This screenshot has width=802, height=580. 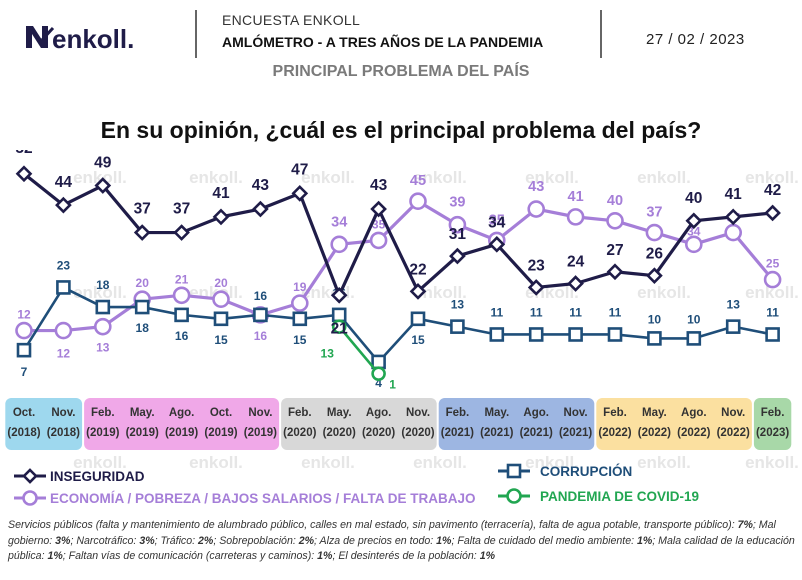 What do you see at coordinates (655, 254) in the screenshot?
I see `data-label-inseguridad: 26` at bounding box center [655, 254].